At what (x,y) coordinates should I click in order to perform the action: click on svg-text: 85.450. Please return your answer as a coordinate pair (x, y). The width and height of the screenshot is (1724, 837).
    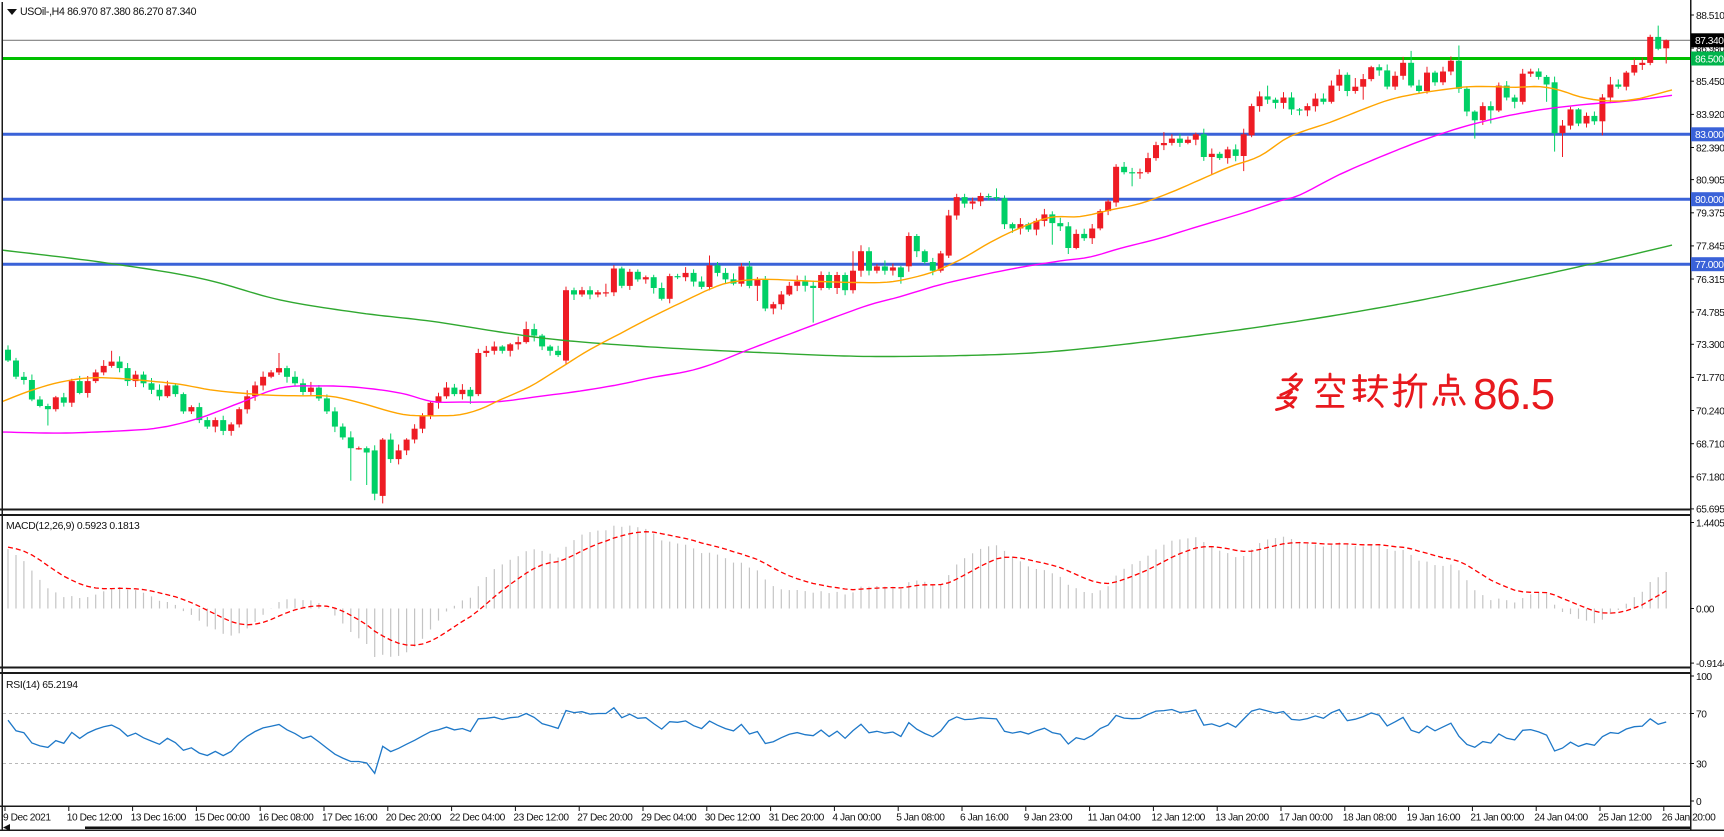
    Looking at the image, I should click on (1710, 82).